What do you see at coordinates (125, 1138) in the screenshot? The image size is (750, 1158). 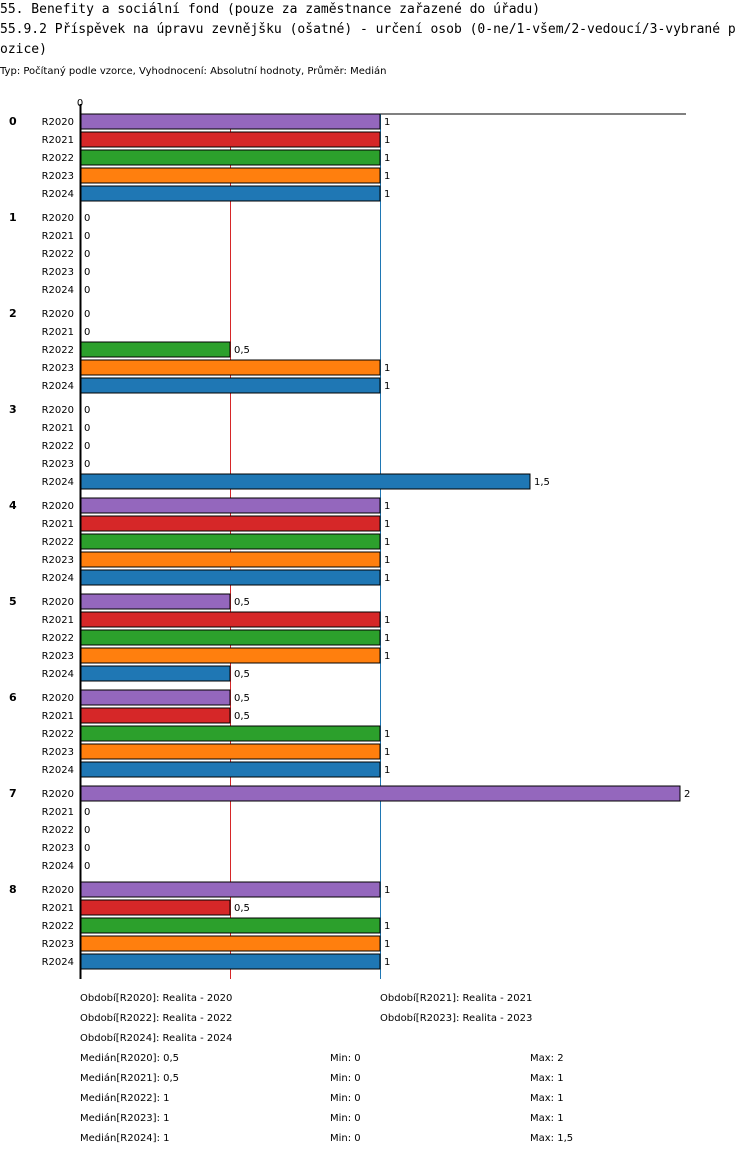 I see `legend-median: Medián[R2024]: 1` at bounding box center [125, 1138].